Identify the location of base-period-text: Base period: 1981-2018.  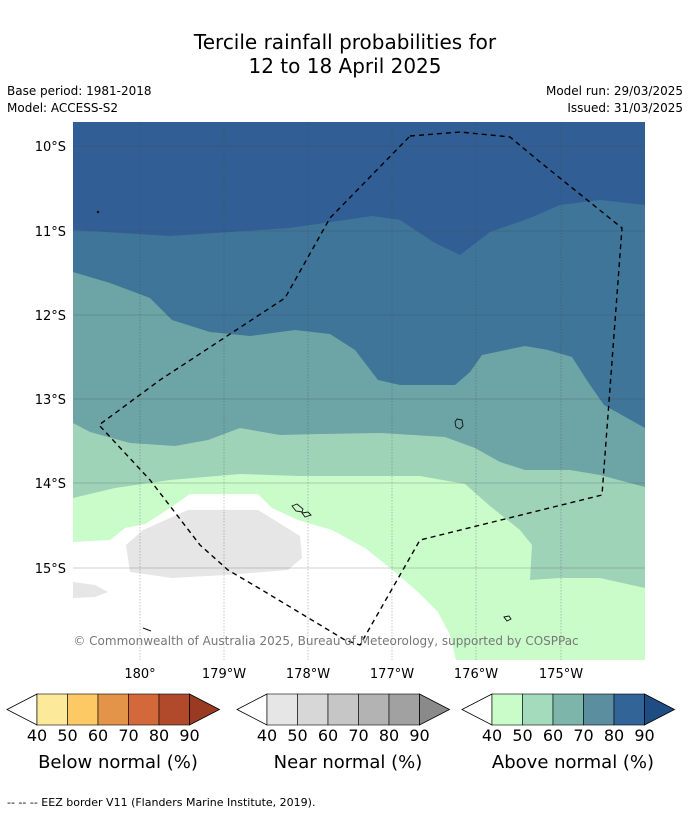
(79, 91).